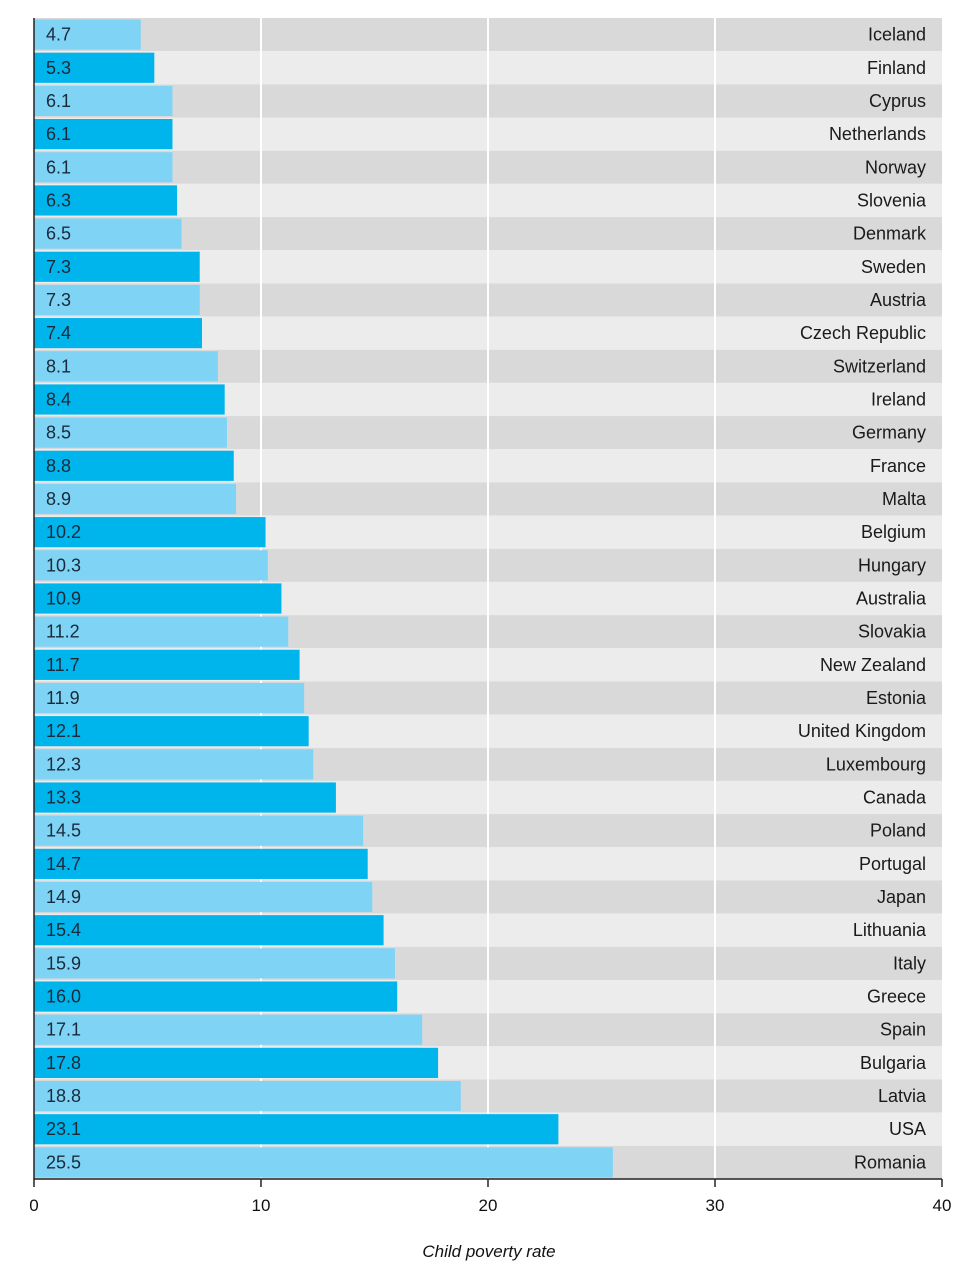 The width and height of the screenshot is (980, 1264). Describe the element at coordinates (715, 1205) in the screenshot. I see `x-tick-label: 30` at that location.